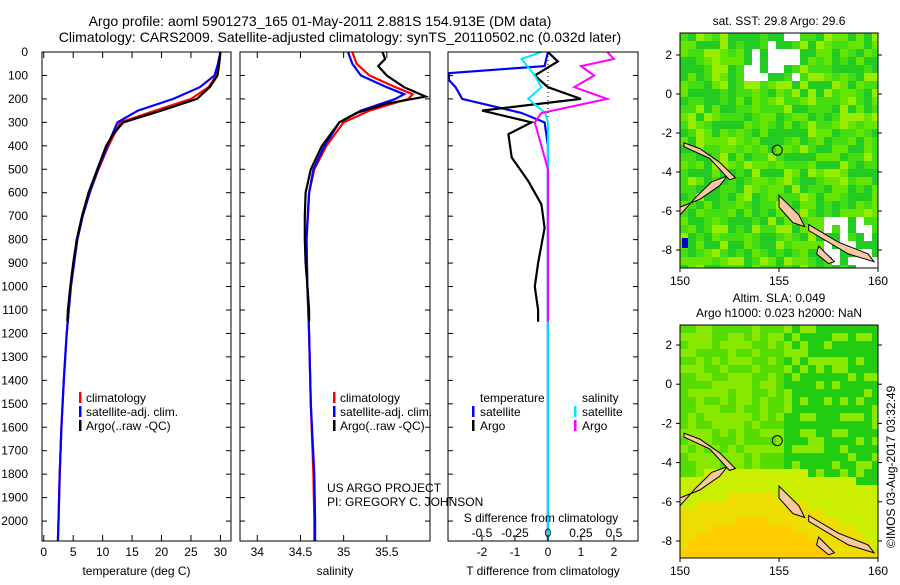 This screenshot has width=900, height=585. What do you see at coordinates (777, 441) in the screenshot?
I see `argo-location-marker` at bounding box center [777, 441].